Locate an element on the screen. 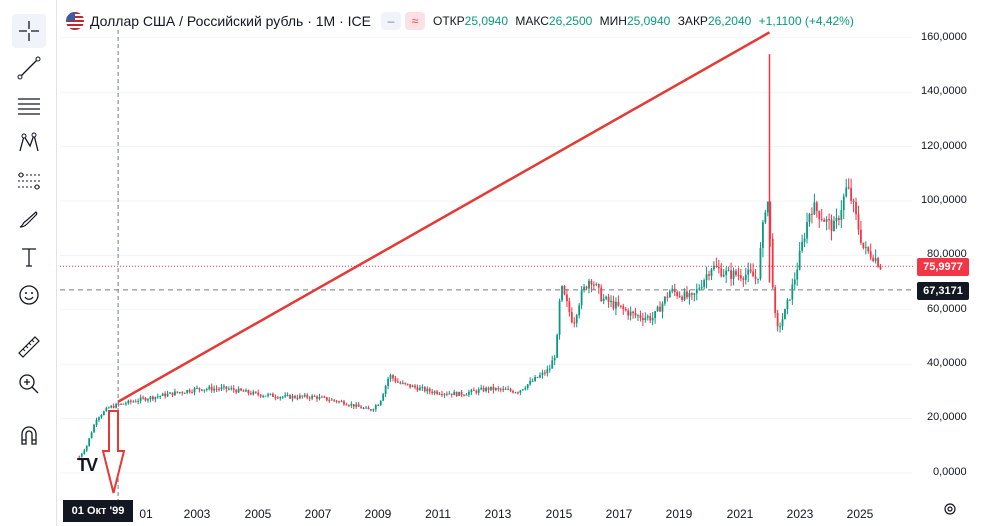  price-tick: 160,0000 is located at coordinates (944, 37).